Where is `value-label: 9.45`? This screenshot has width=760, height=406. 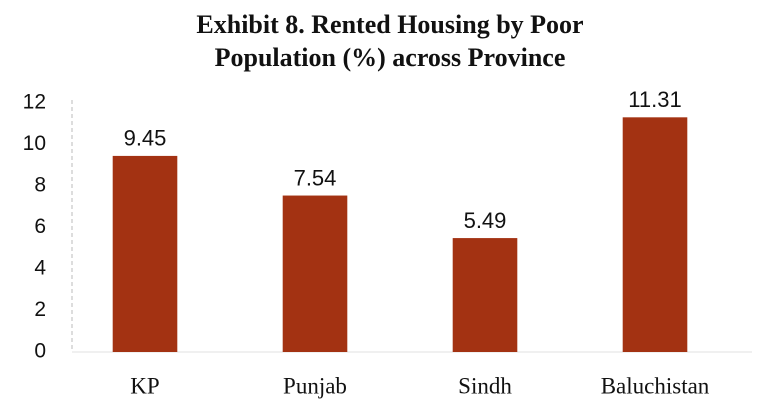
value-label: 9.45 is located at coordinates (145, 138).